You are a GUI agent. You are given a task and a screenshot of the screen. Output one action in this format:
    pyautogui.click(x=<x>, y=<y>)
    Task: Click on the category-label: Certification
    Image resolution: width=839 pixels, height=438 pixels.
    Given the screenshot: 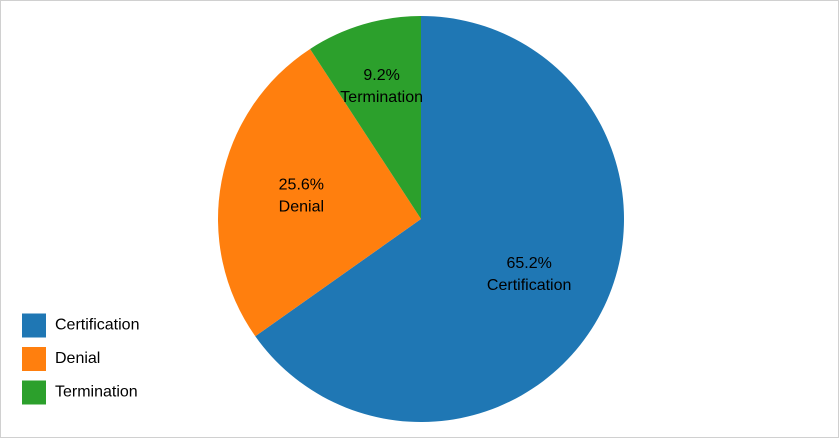 What is the action you would take?
    pyautogui.click(x=529, y=285)
    